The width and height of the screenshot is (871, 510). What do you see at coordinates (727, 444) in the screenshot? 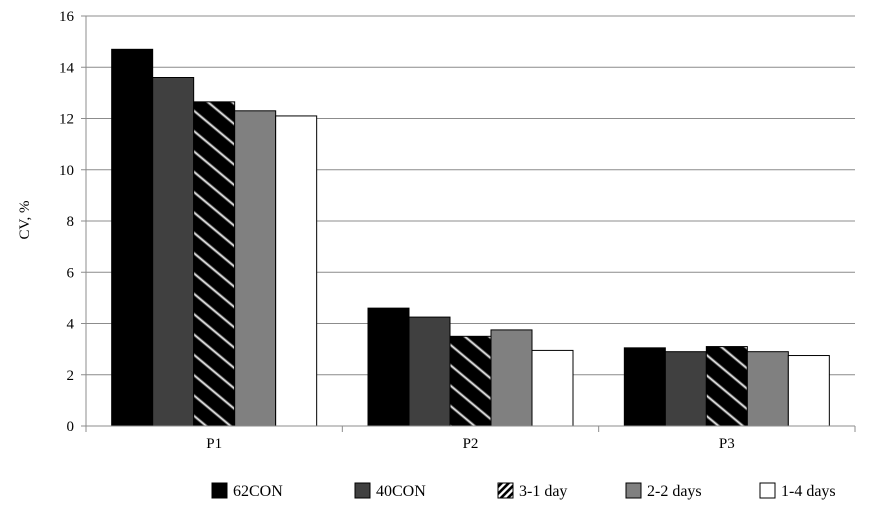
I see `x-tick-label: P3` at bounding box center [727, 444].